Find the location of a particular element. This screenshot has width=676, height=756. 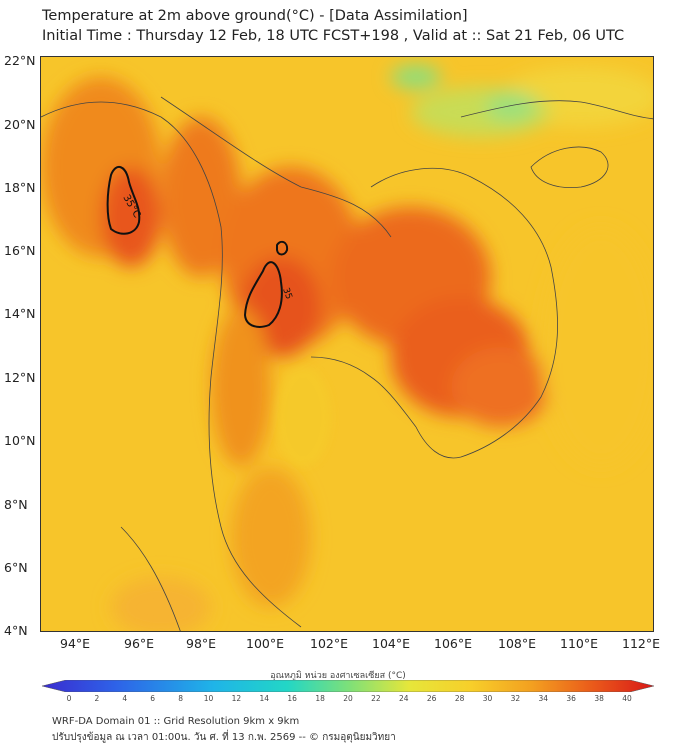

contour-label-central: 35 is located at coordinates (286, 294).